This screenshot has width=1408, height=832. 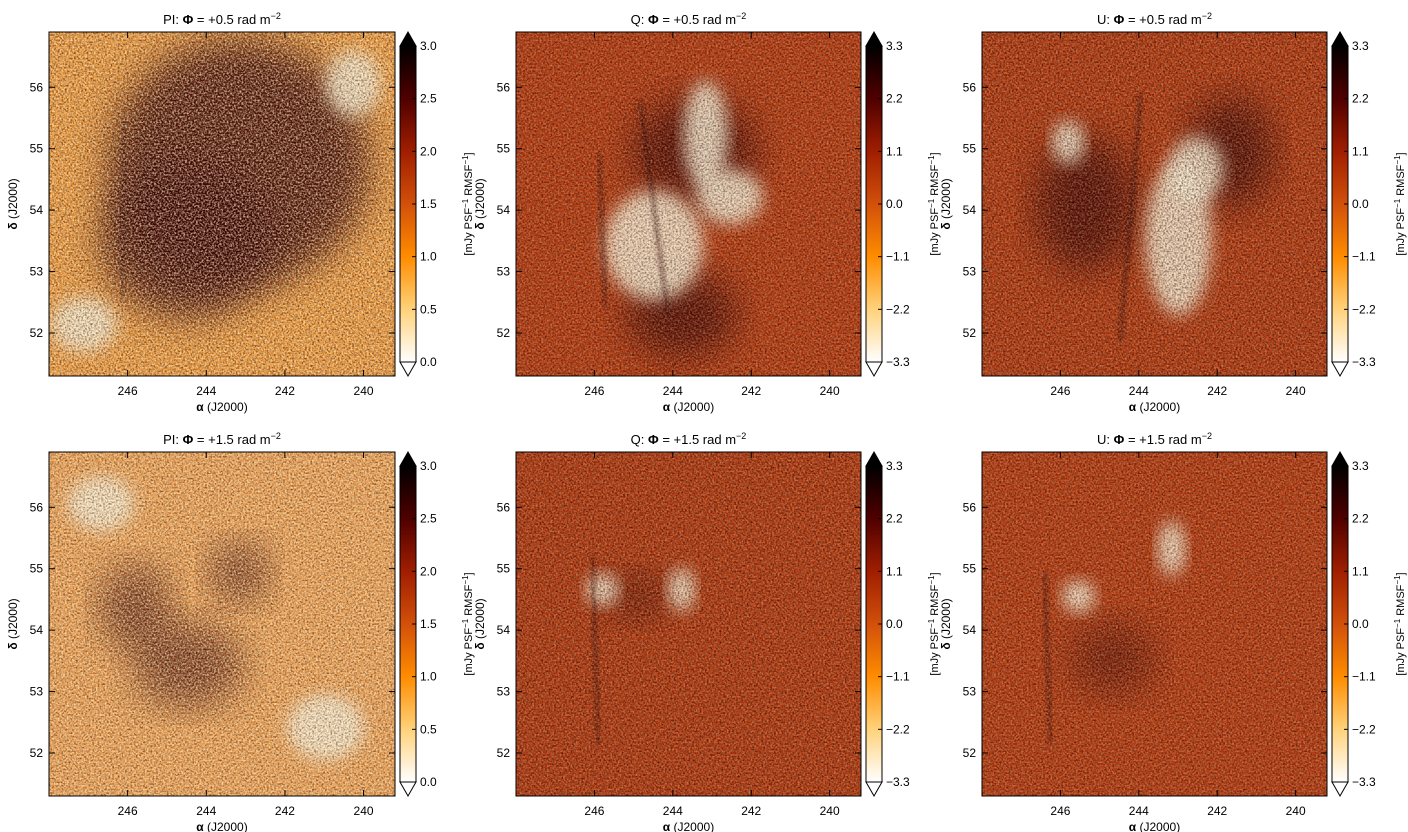 I want to click on colorbar-tick-label: 1.0, so click(x=428, y=677).